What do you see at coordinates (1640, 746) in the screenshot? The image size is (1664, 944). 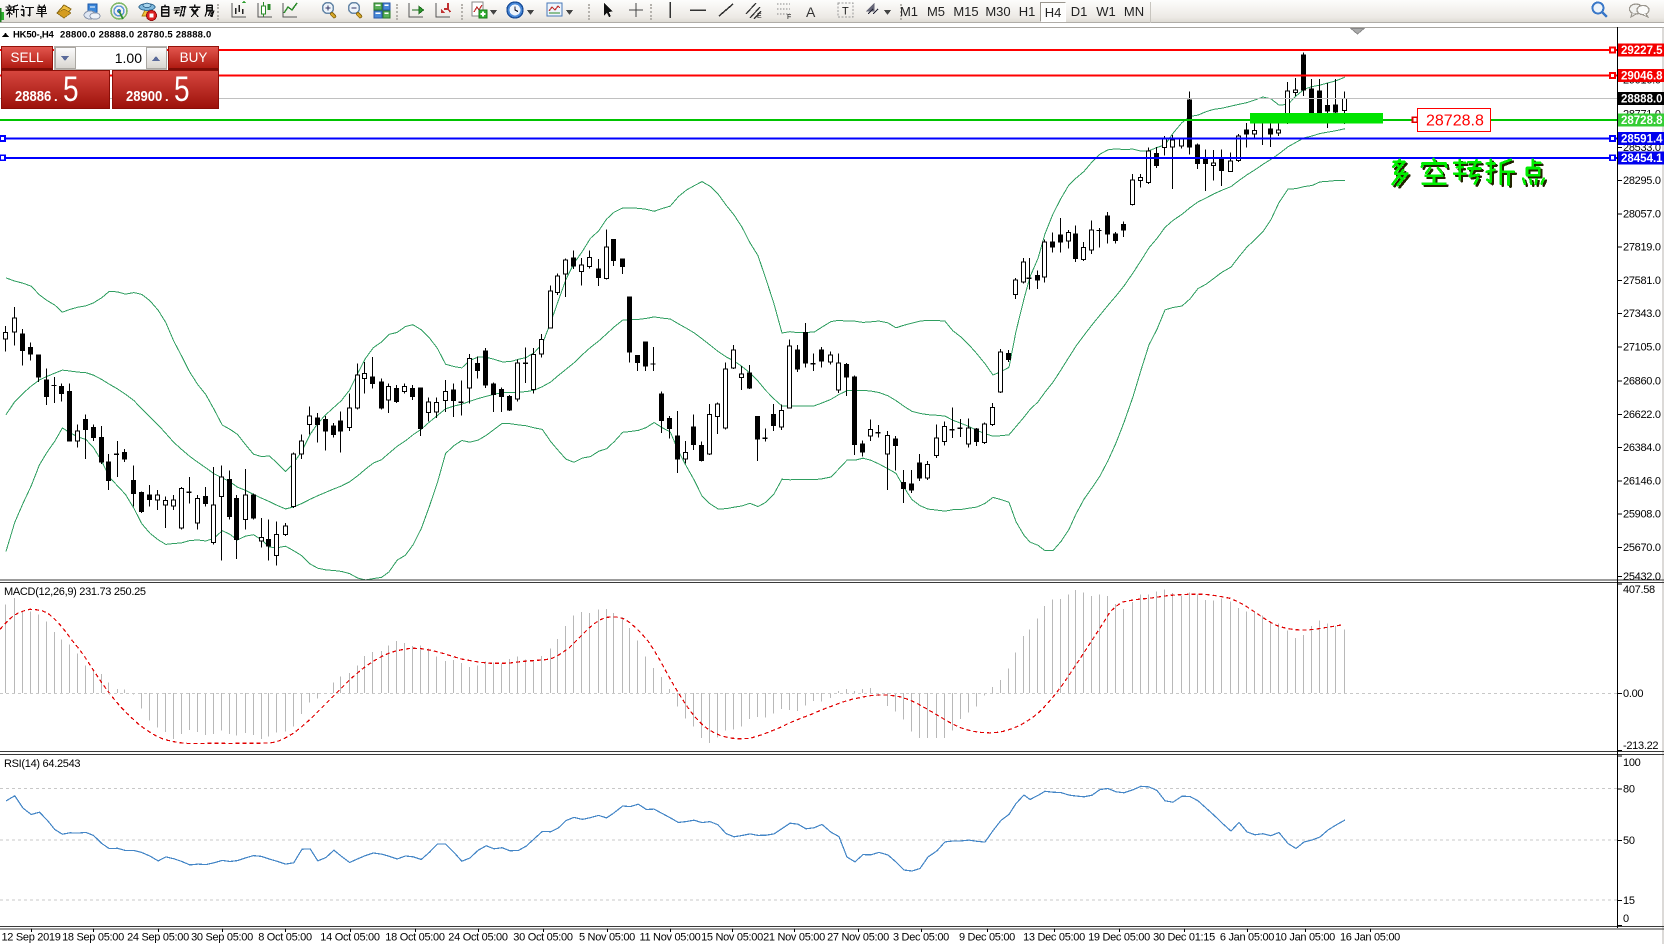 I see `svg-text: -213.22` at bounding box center [1640, 746].